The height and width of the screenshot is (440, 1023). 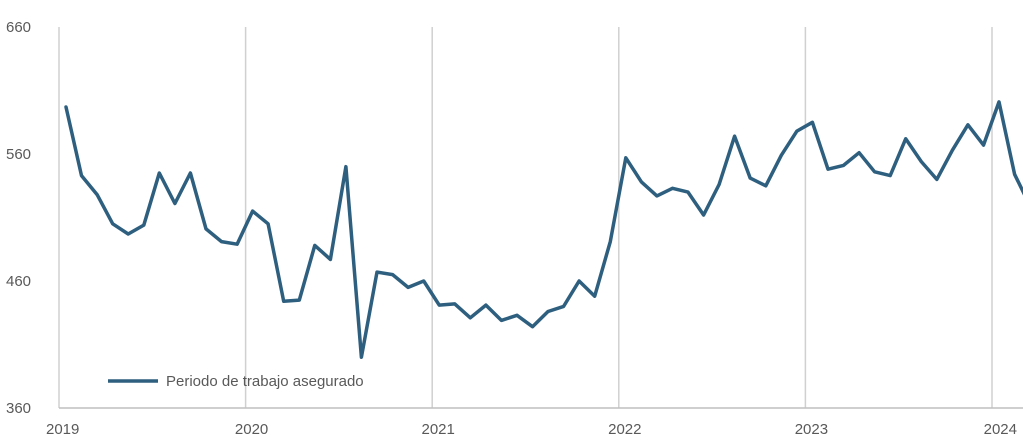 What do you see at coordinates (265, 381) in the screenshot?
I see `legend-label: Periodo de trabajo asegurado` at bounding box center [265, 381].